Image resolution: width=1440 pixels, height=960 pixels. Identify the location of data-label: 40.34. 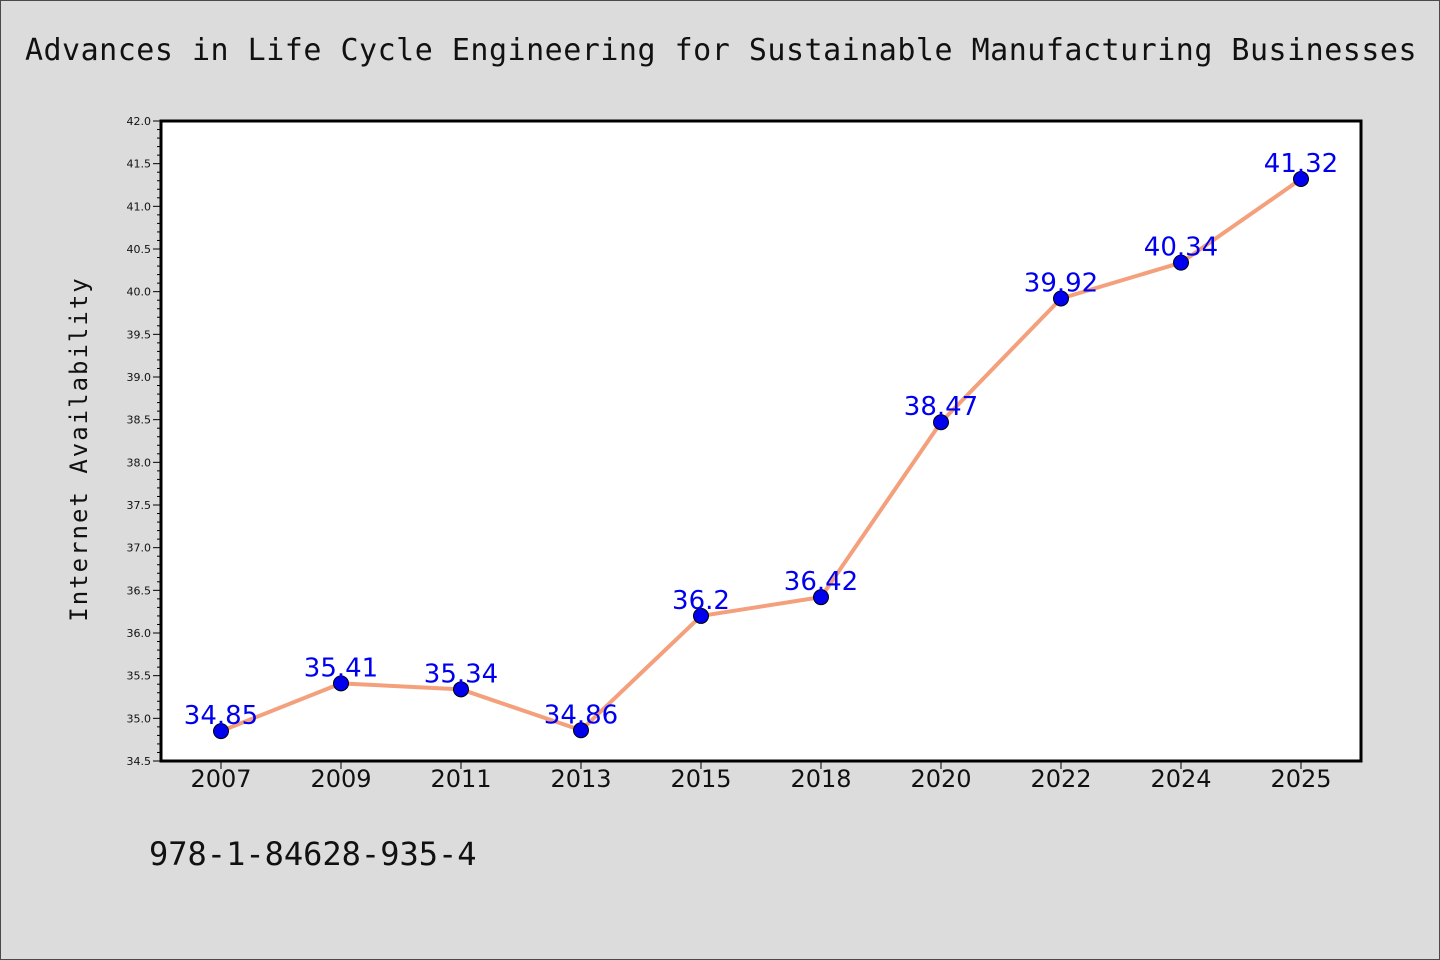
(1181, 248).